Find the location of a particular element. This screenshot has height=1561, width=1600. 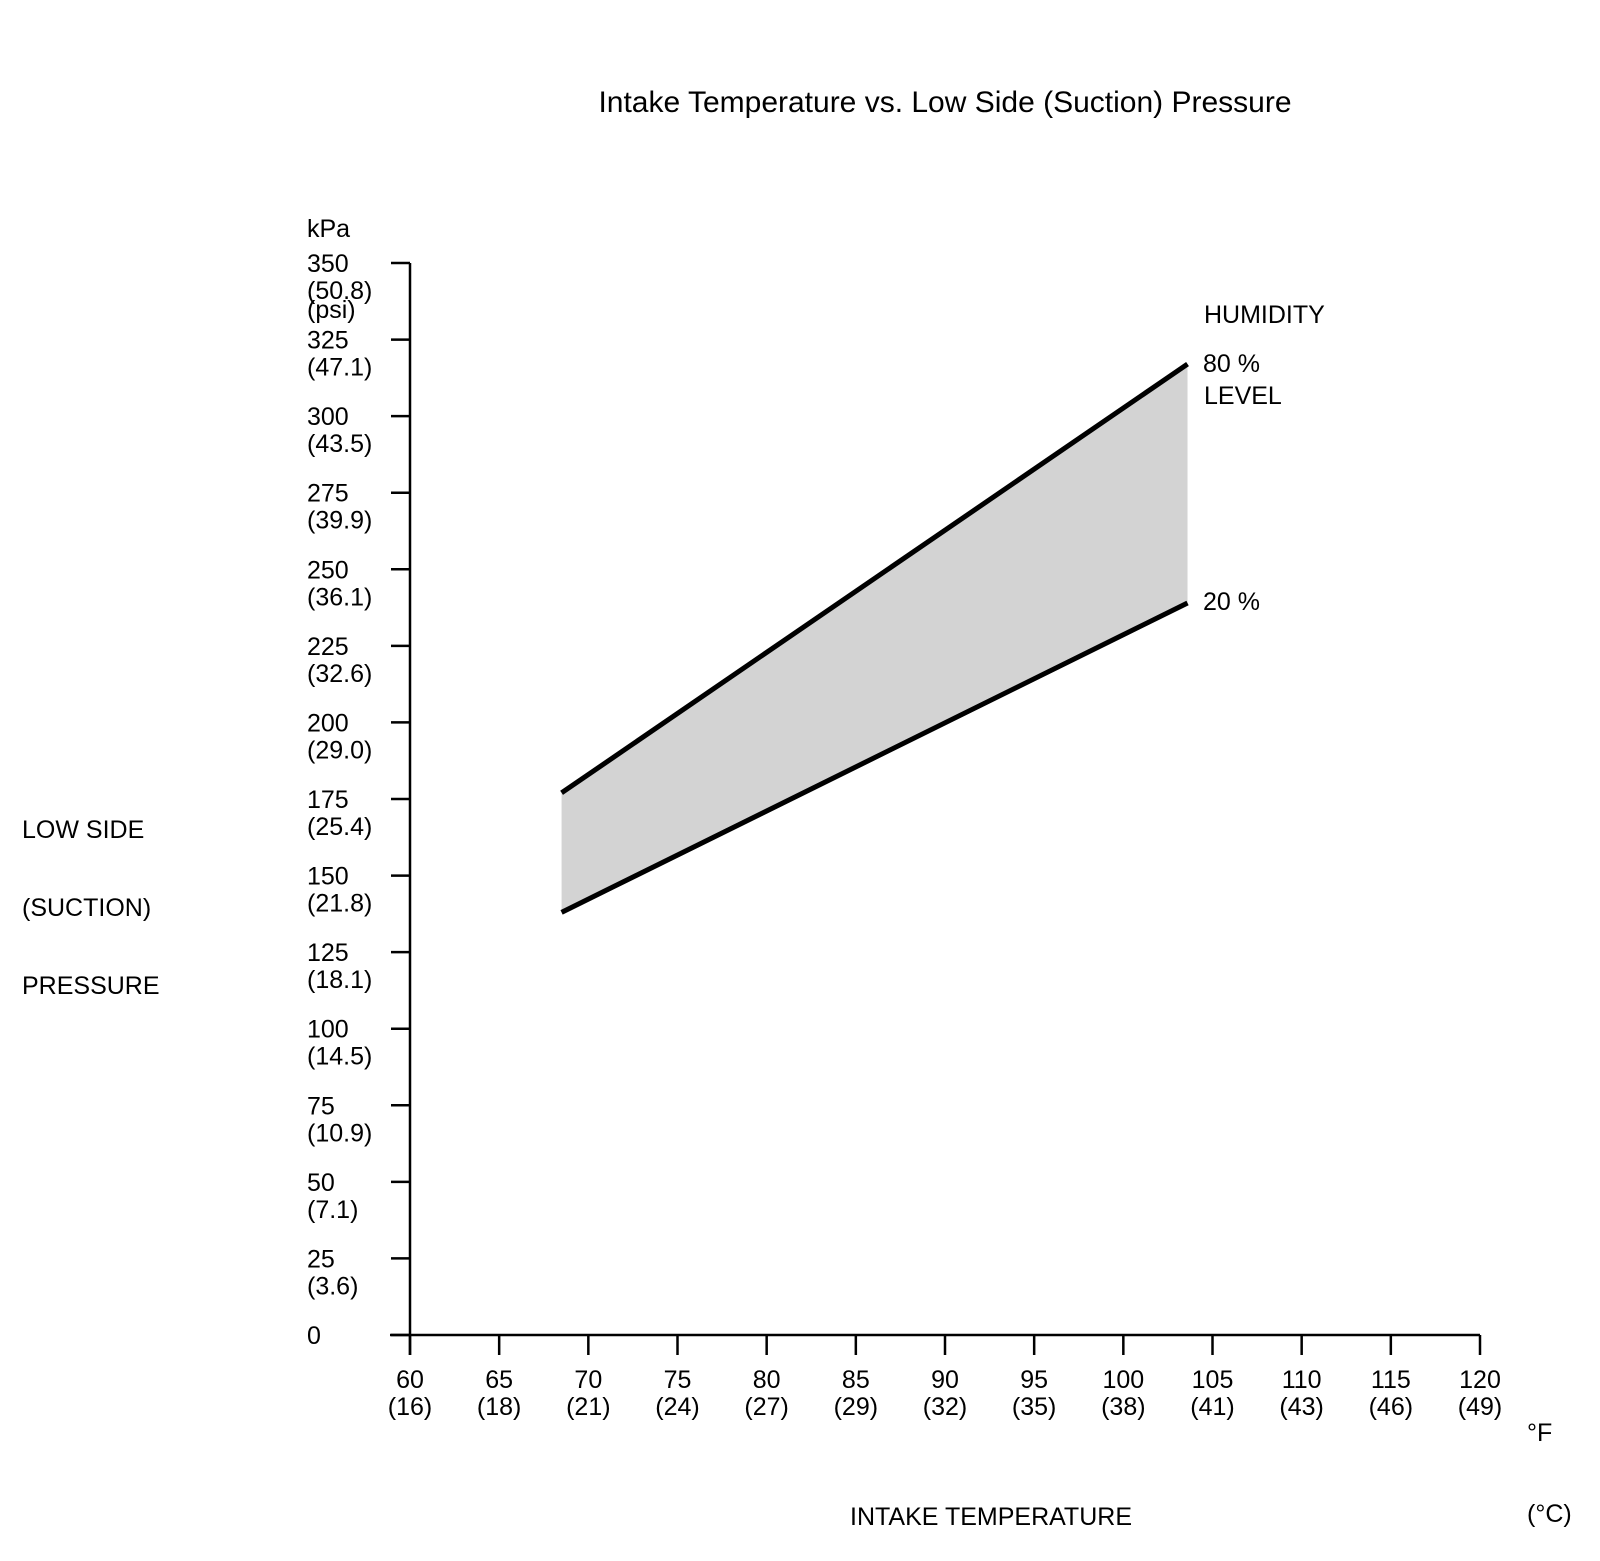

x-axis-unit-f: °F is located at coordinates (1540, 1433).